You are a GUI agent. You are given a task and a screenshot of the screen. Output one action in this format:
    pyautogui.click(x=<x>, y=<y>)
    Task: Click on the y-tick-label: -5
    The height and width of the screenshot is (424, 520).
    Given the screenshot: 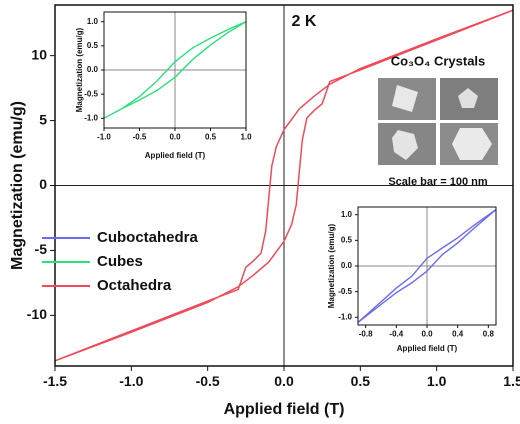 What is the action you would take?
    pyautogui.click(x=41, y=249)
    